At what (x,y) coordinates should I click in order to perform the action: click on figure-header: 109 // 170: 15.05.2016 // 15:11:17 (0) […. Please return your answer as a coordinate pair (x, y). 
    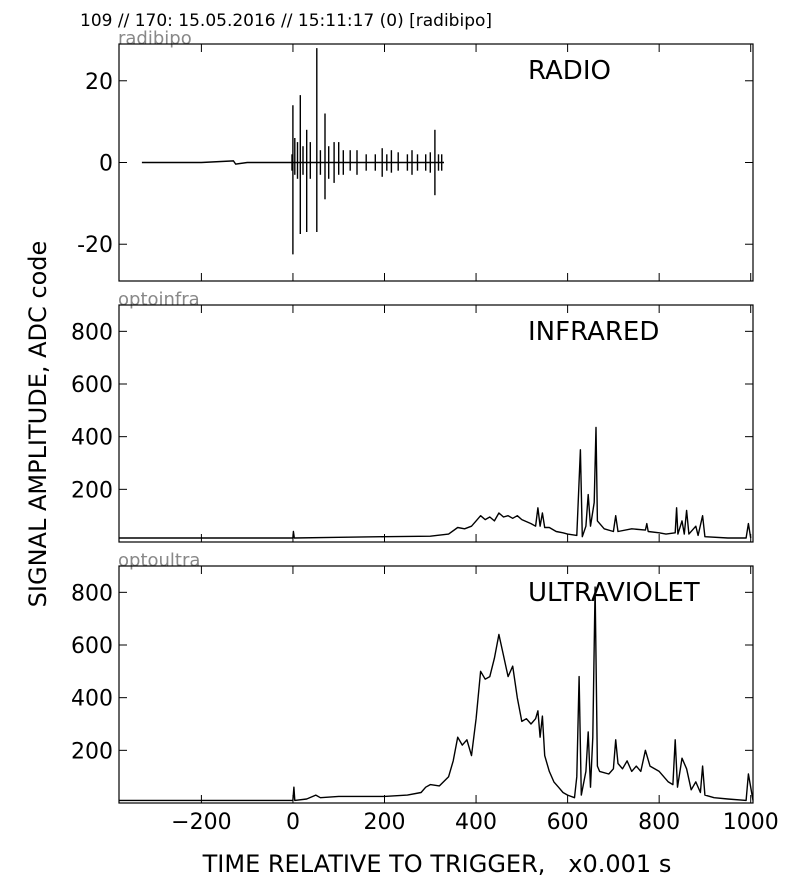
    Looking at the image, I should click on (286, 21).